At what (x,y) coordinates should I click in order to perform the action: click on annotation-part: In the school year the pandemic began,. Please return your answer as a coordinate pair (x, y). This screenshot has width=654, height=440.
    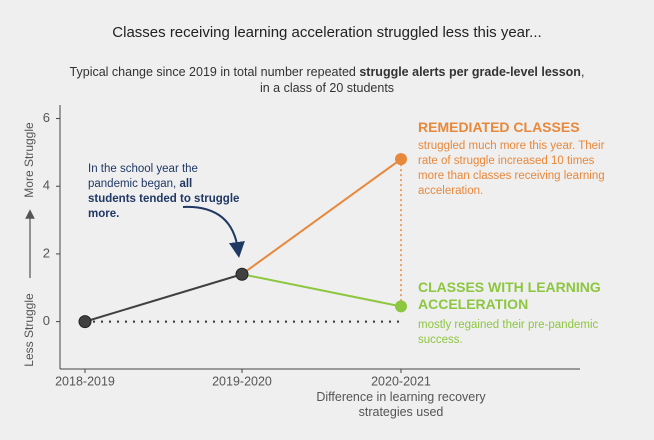
    Looking at the image, I should click on (143, 176).